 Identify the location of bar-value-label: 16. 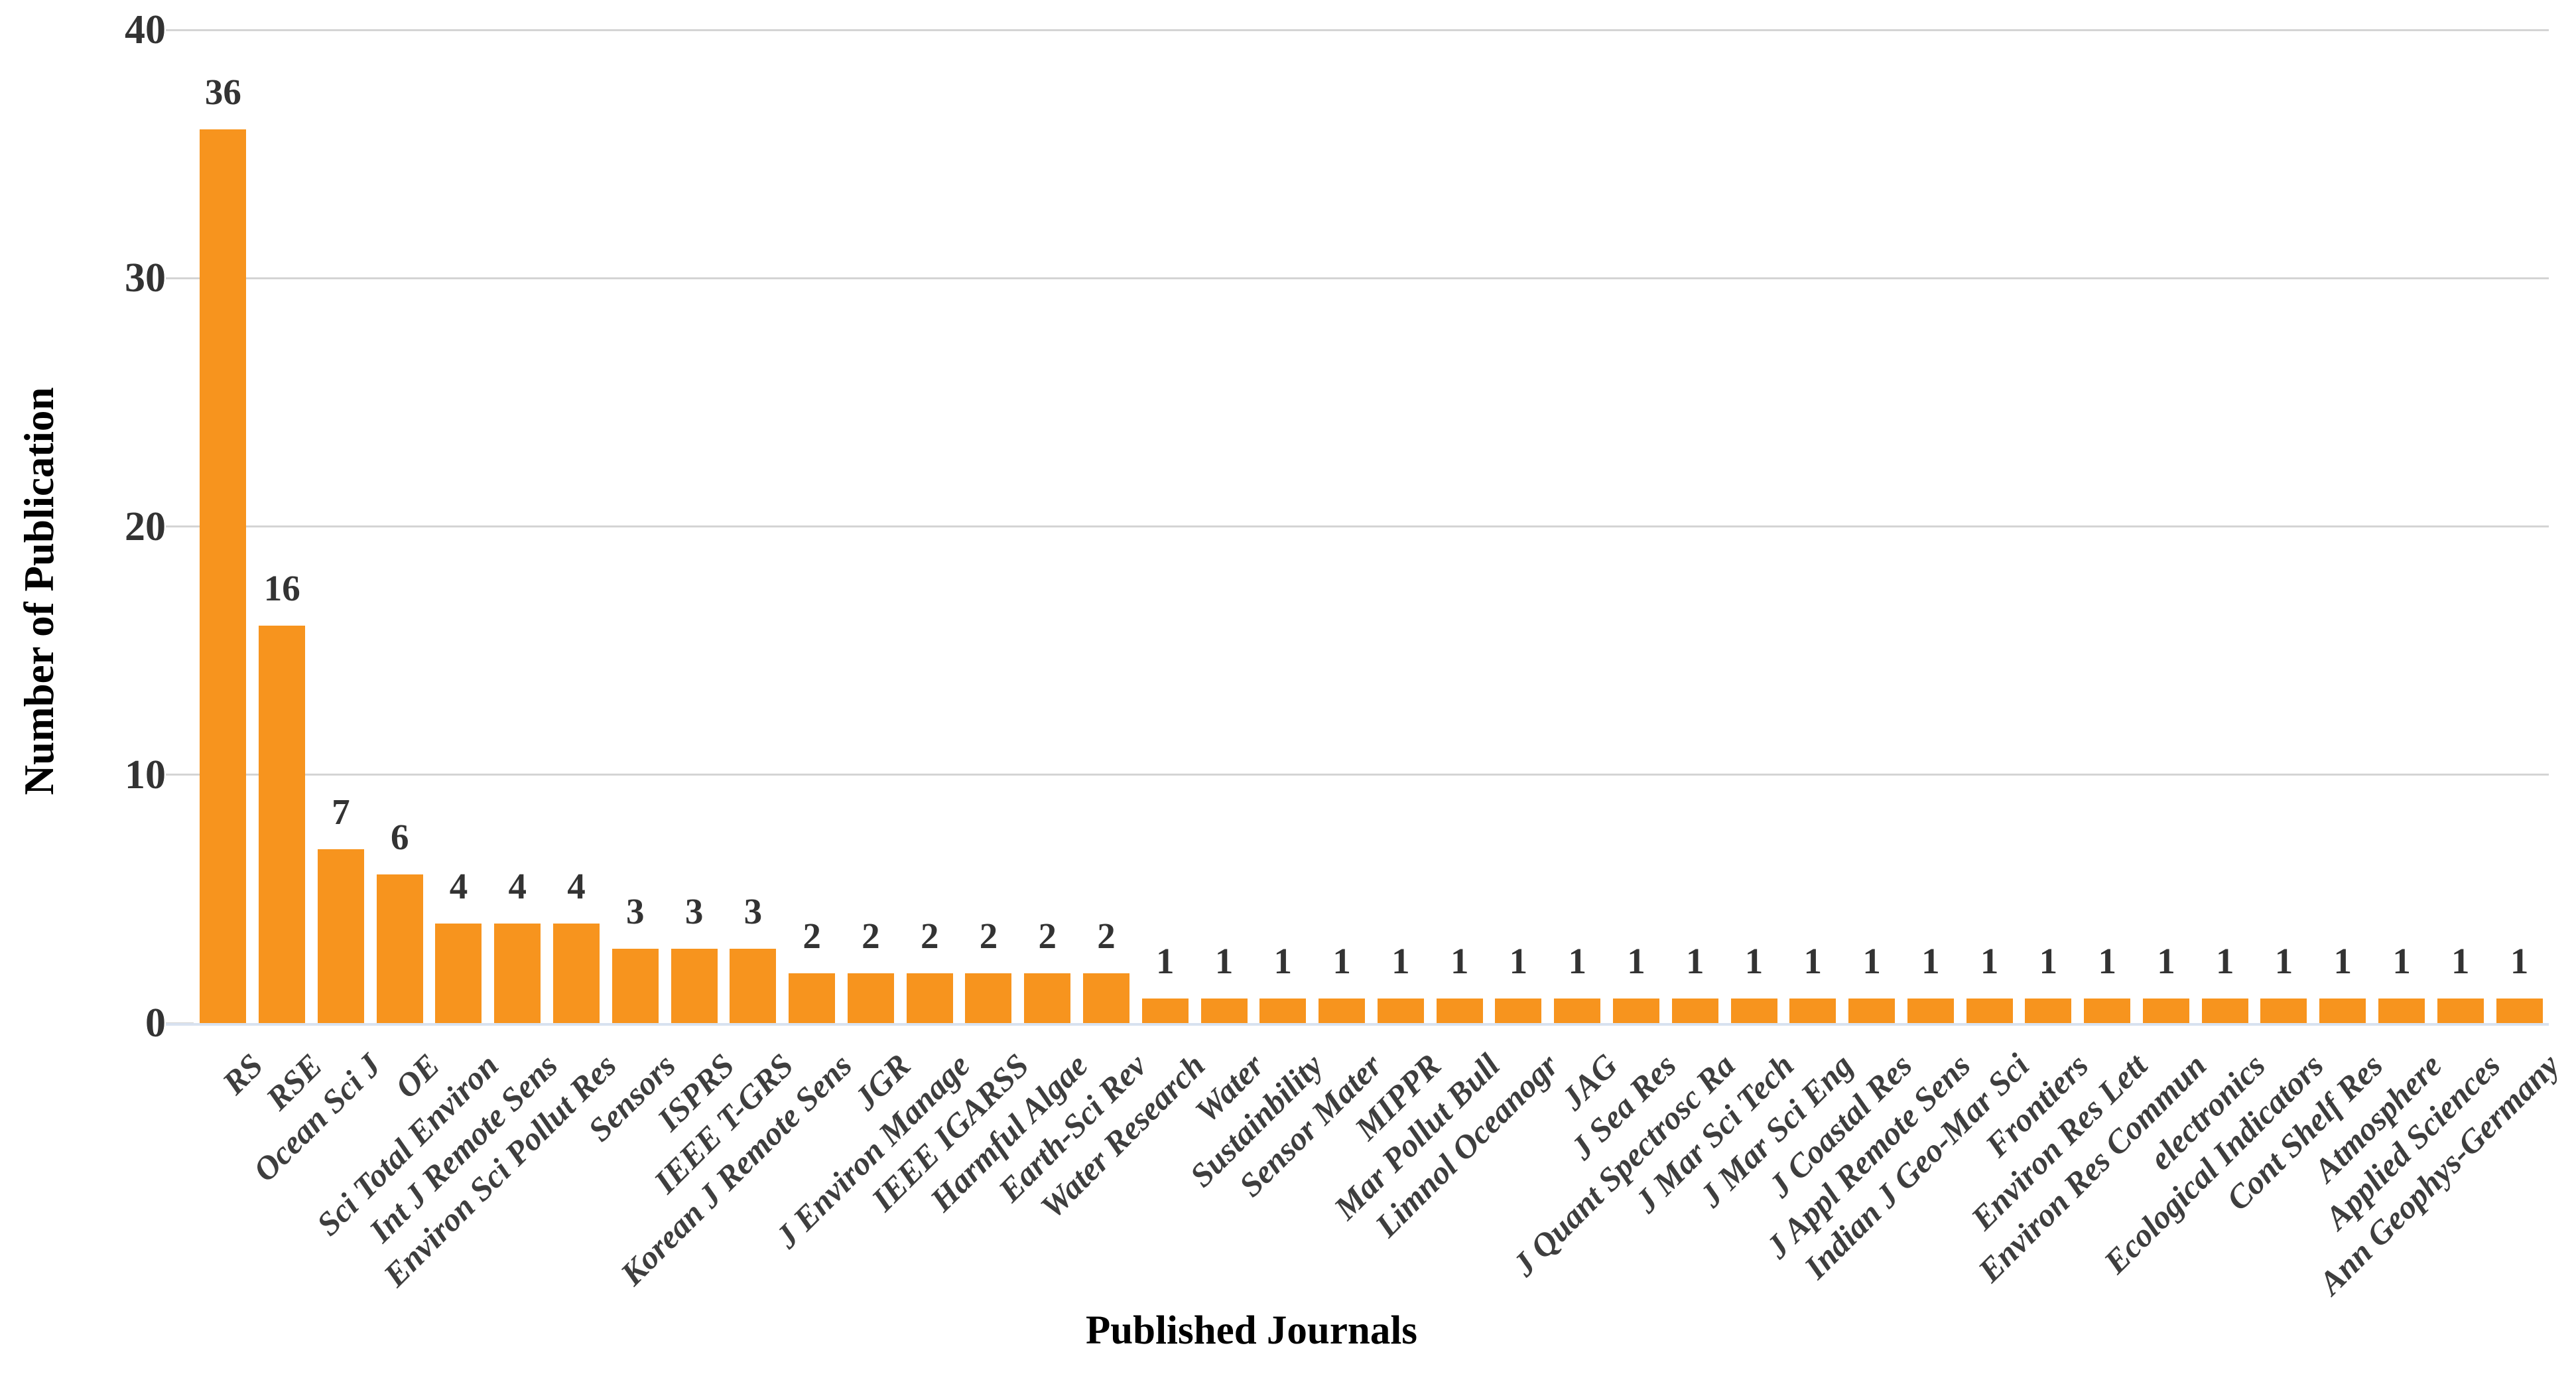
(282, 589).